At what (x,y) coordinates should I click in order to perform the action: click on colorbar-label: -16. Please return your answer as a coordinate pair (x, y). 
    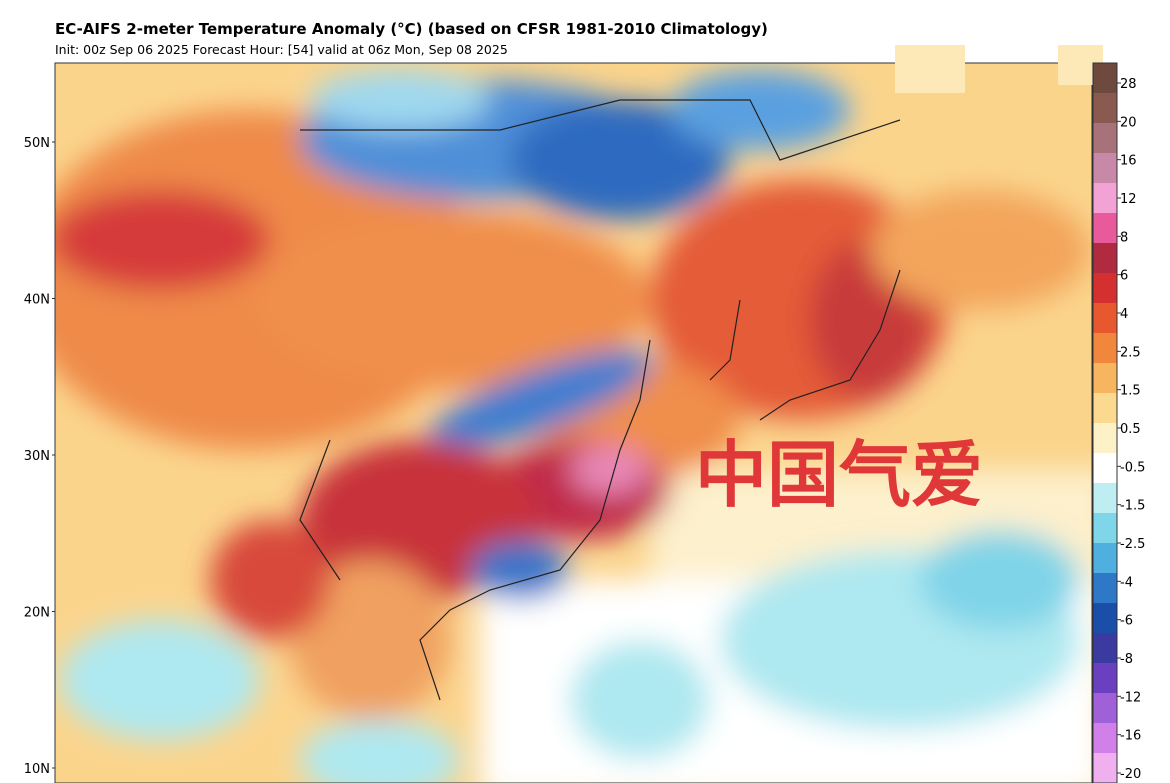
    Looking at the image, I should click on (1130, 736).